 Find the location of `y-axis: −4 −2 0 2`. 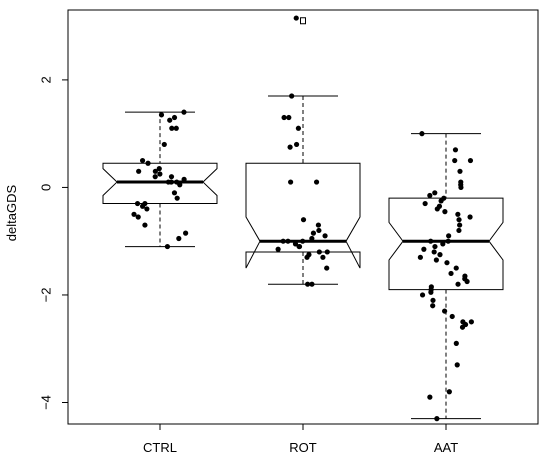

y-axis: −4 −2 0 2 is located at coordinates (53, 243).